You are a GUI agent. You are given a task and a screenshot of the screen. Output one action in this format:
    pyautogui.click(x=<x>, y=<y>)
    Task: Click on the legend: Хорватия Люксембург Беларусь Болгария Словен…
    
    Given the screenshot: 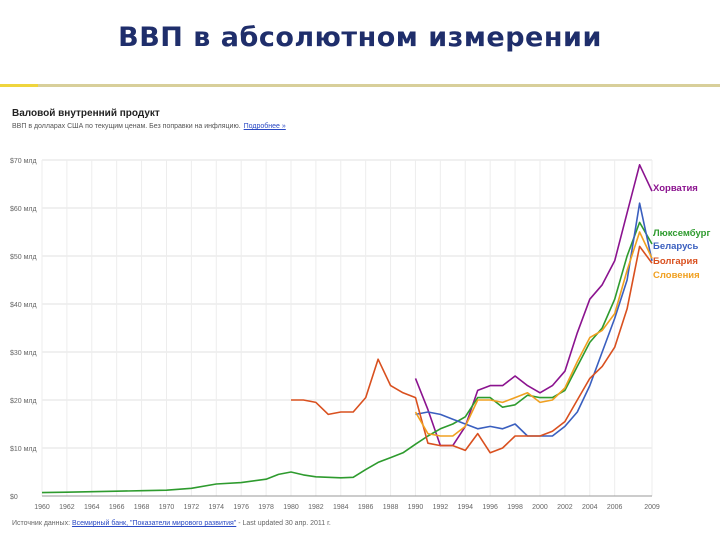 What is the action you would take?
    pyautogui.click(x=681, y=232)
    